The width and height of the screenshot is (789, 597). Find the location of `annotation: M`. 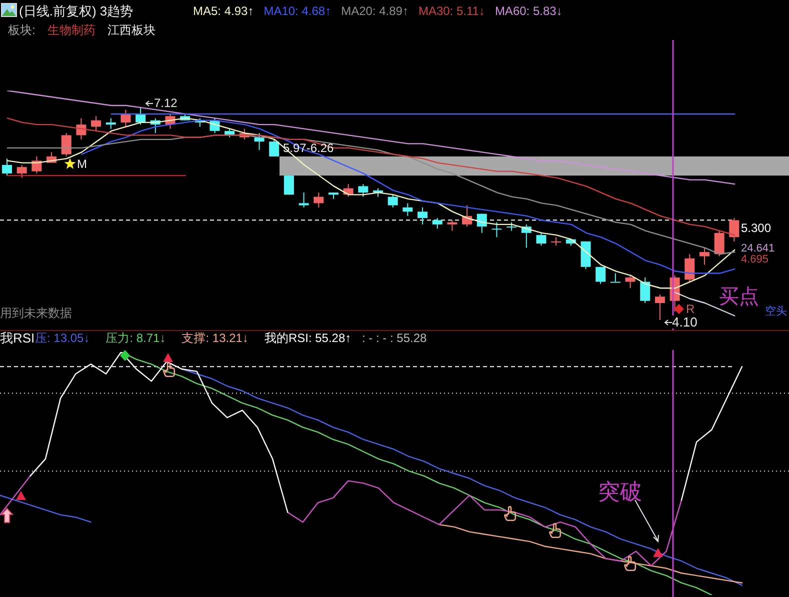

annotation: M is located at coordinates (82, 164).